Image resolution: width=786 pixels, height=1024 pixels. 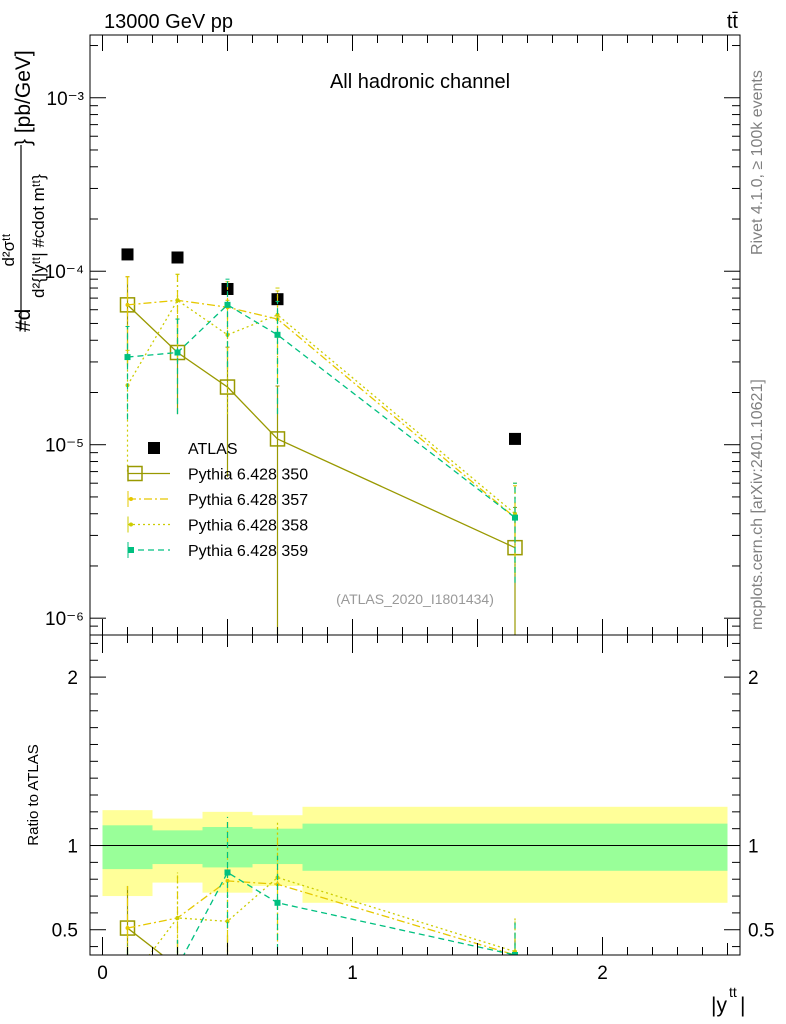 I want to click on ratio-y-tick-label-right: 1, so click(x=753, y=847).